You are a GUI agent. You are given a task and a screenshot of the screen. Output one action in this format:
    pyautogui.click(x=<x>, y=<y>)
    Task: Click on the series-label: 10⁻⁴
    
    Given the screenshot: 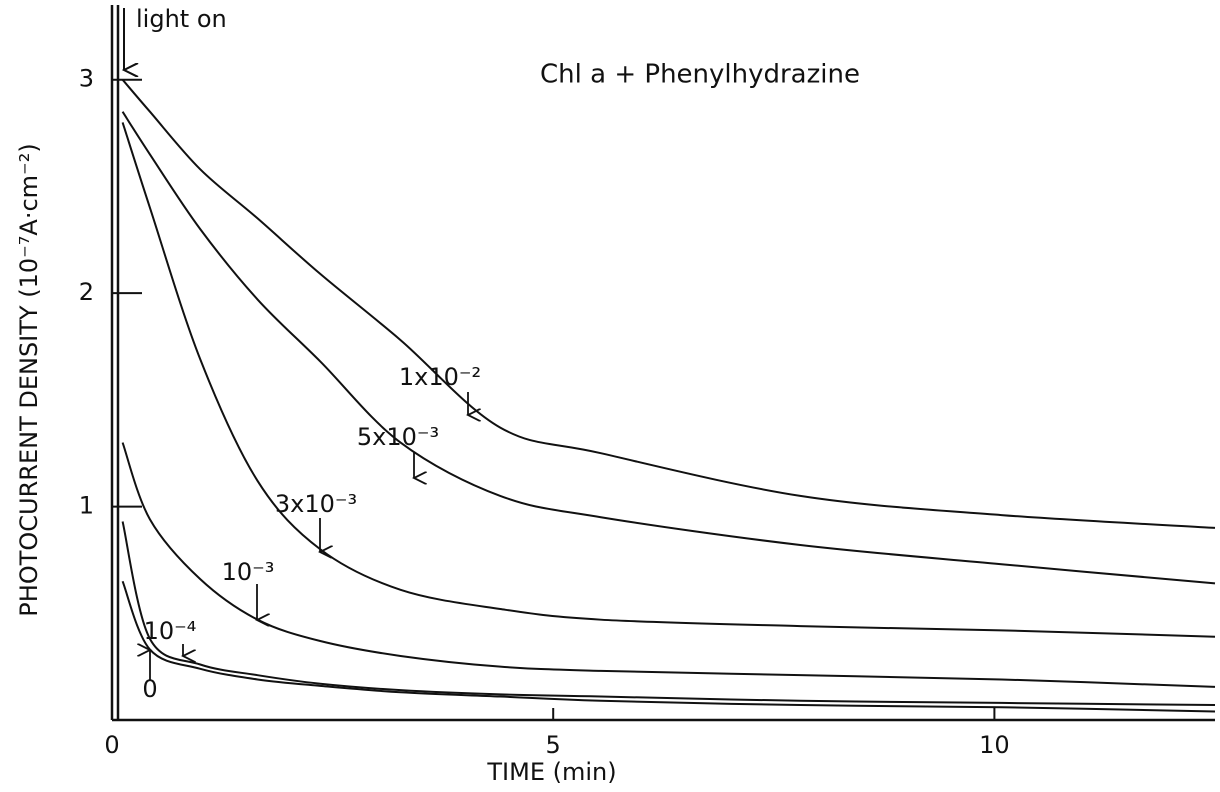 What is the action you would take?
    pyautogui.click(x=170, y=631)
    